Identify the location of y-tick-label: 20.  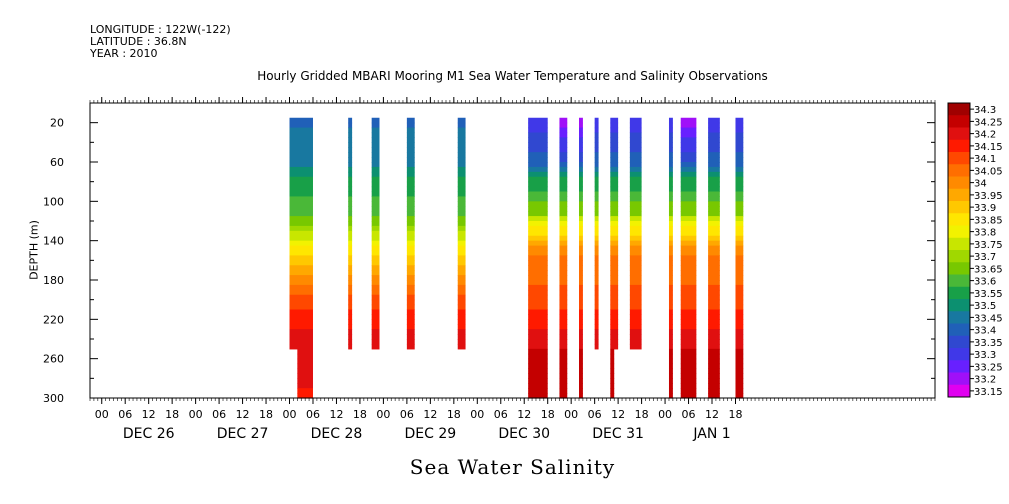
(57, 123).